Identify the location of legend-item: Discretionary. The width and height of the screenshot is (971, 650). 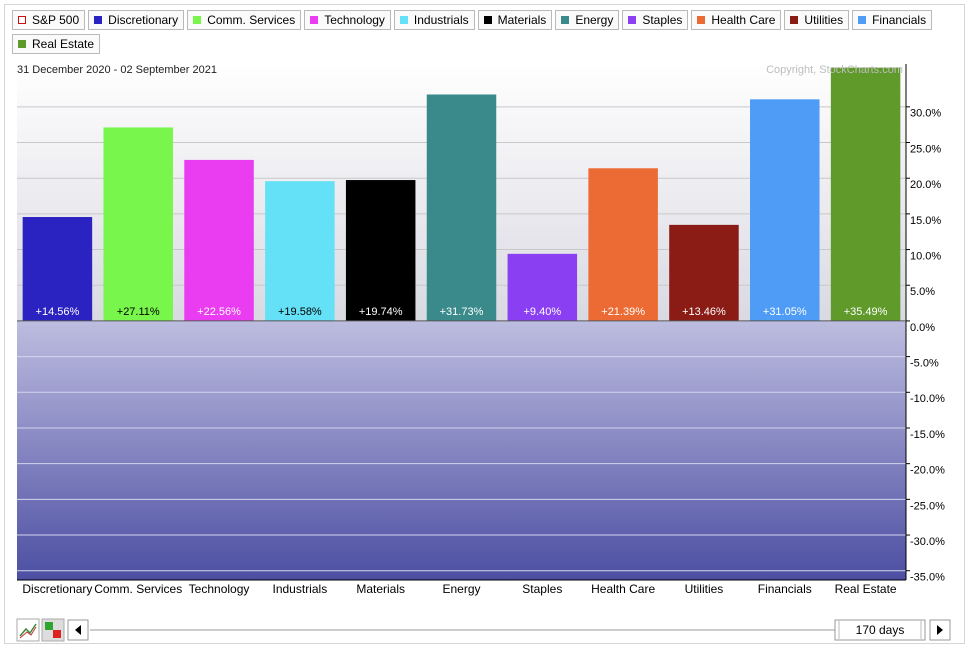
(136, 20).